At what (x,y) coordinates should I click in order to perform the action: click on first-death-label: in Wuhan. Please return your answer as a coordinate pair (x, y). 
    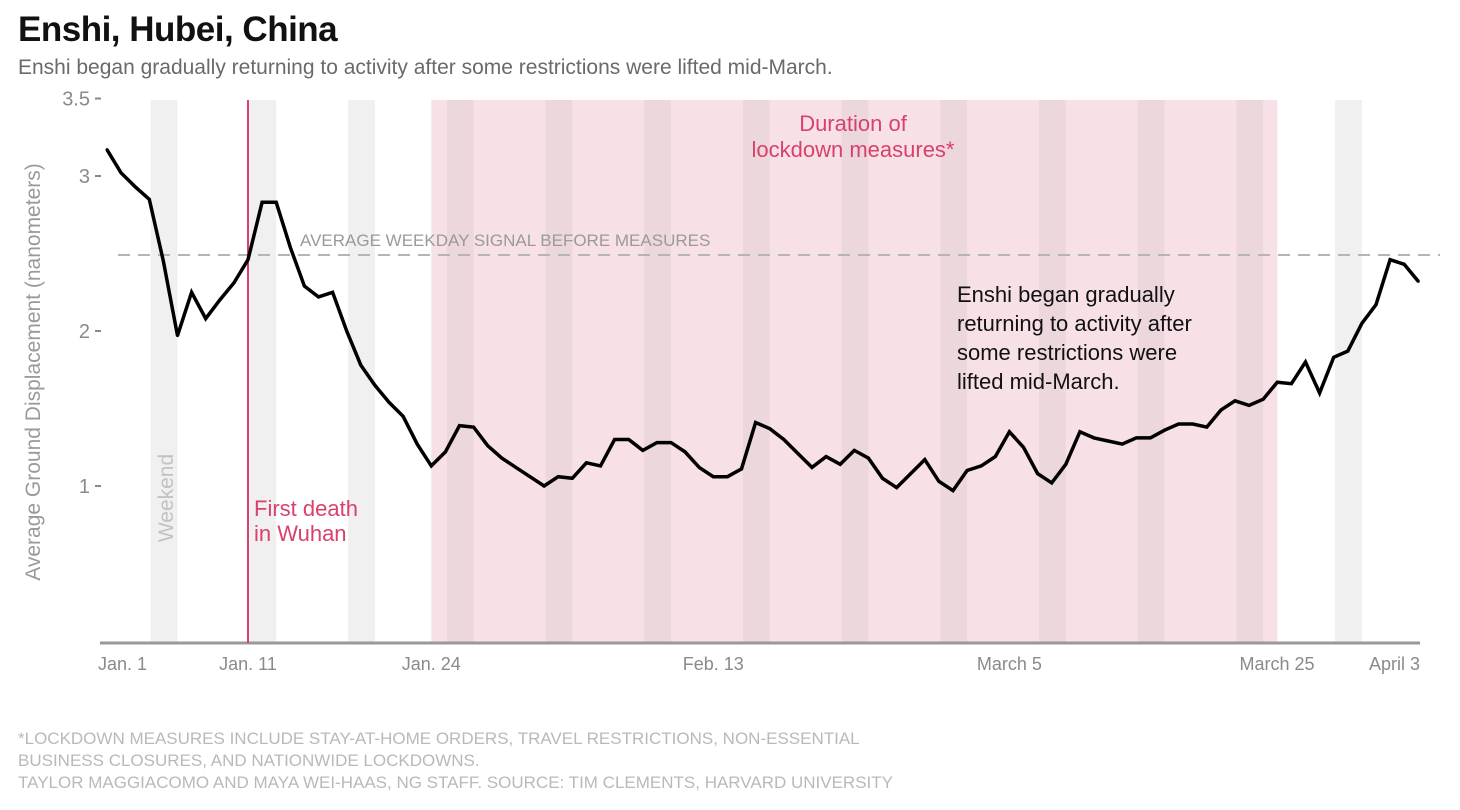
    Looking at the image, I should click on (300, 533).